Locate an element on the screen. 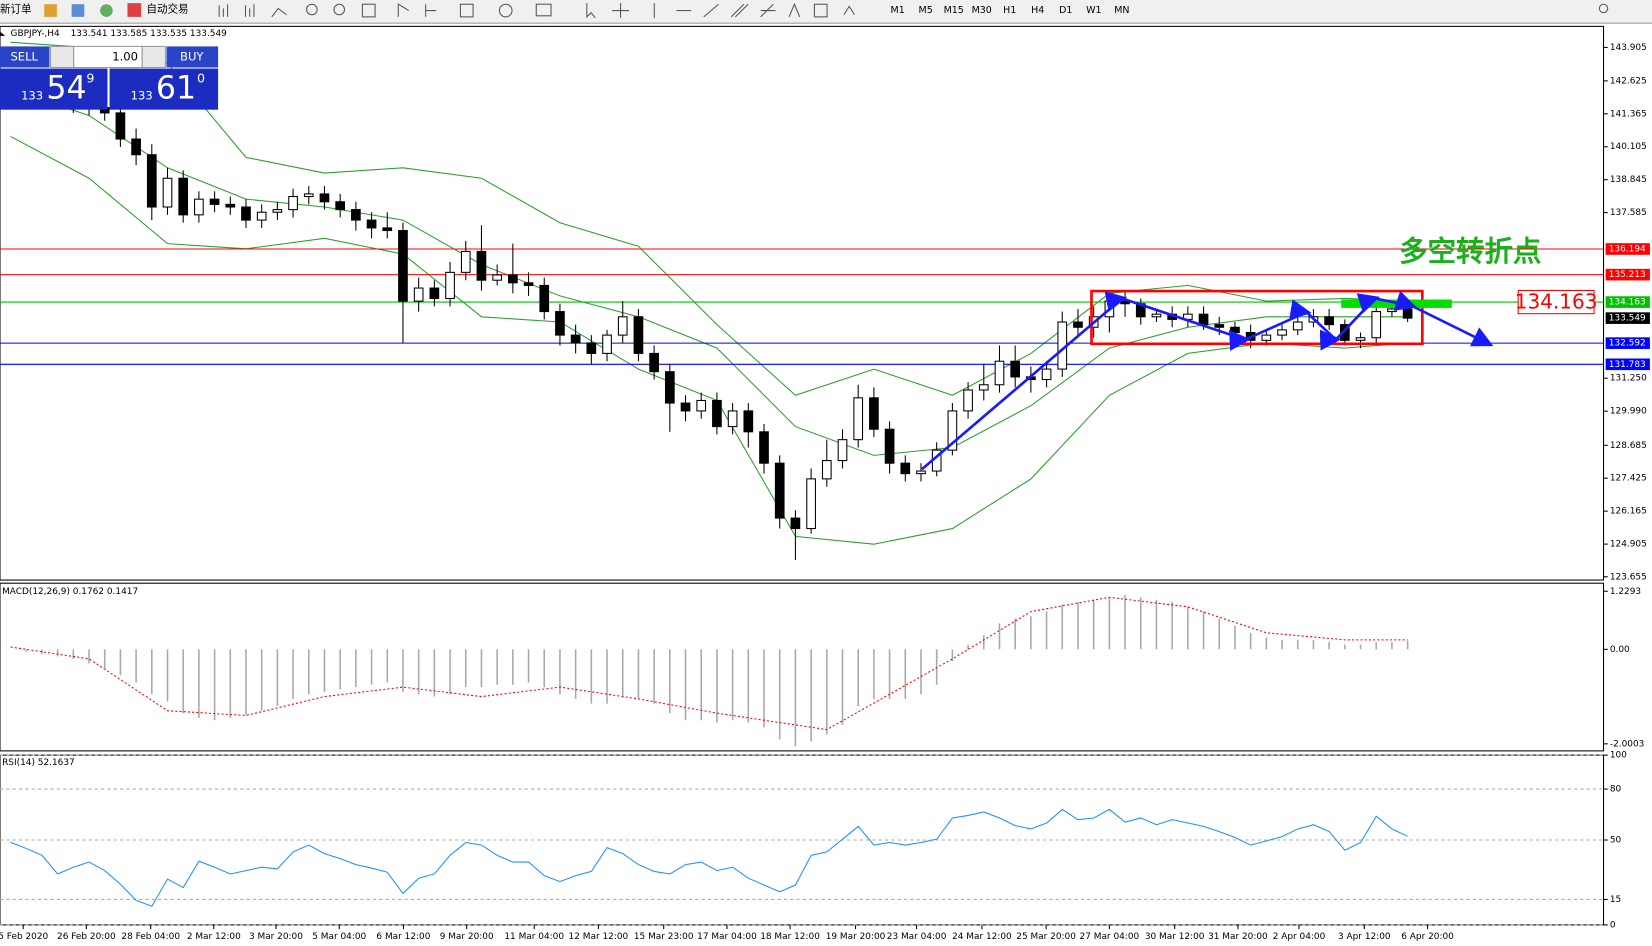 The height and width of the screenshot is (946, 1652). sell-price-main: 54 is located at coordinates (66, 89).